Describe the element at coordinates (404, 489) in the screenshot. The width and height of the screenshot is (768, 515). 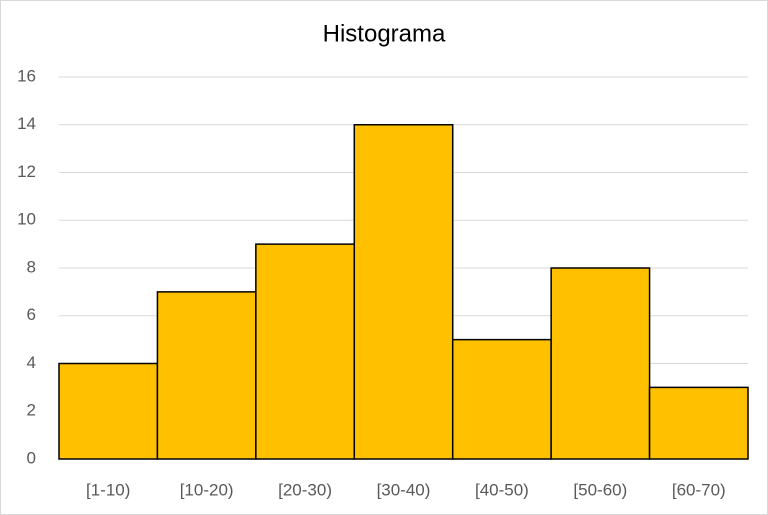
I see `x-tick-label: [30-40)` at that location.